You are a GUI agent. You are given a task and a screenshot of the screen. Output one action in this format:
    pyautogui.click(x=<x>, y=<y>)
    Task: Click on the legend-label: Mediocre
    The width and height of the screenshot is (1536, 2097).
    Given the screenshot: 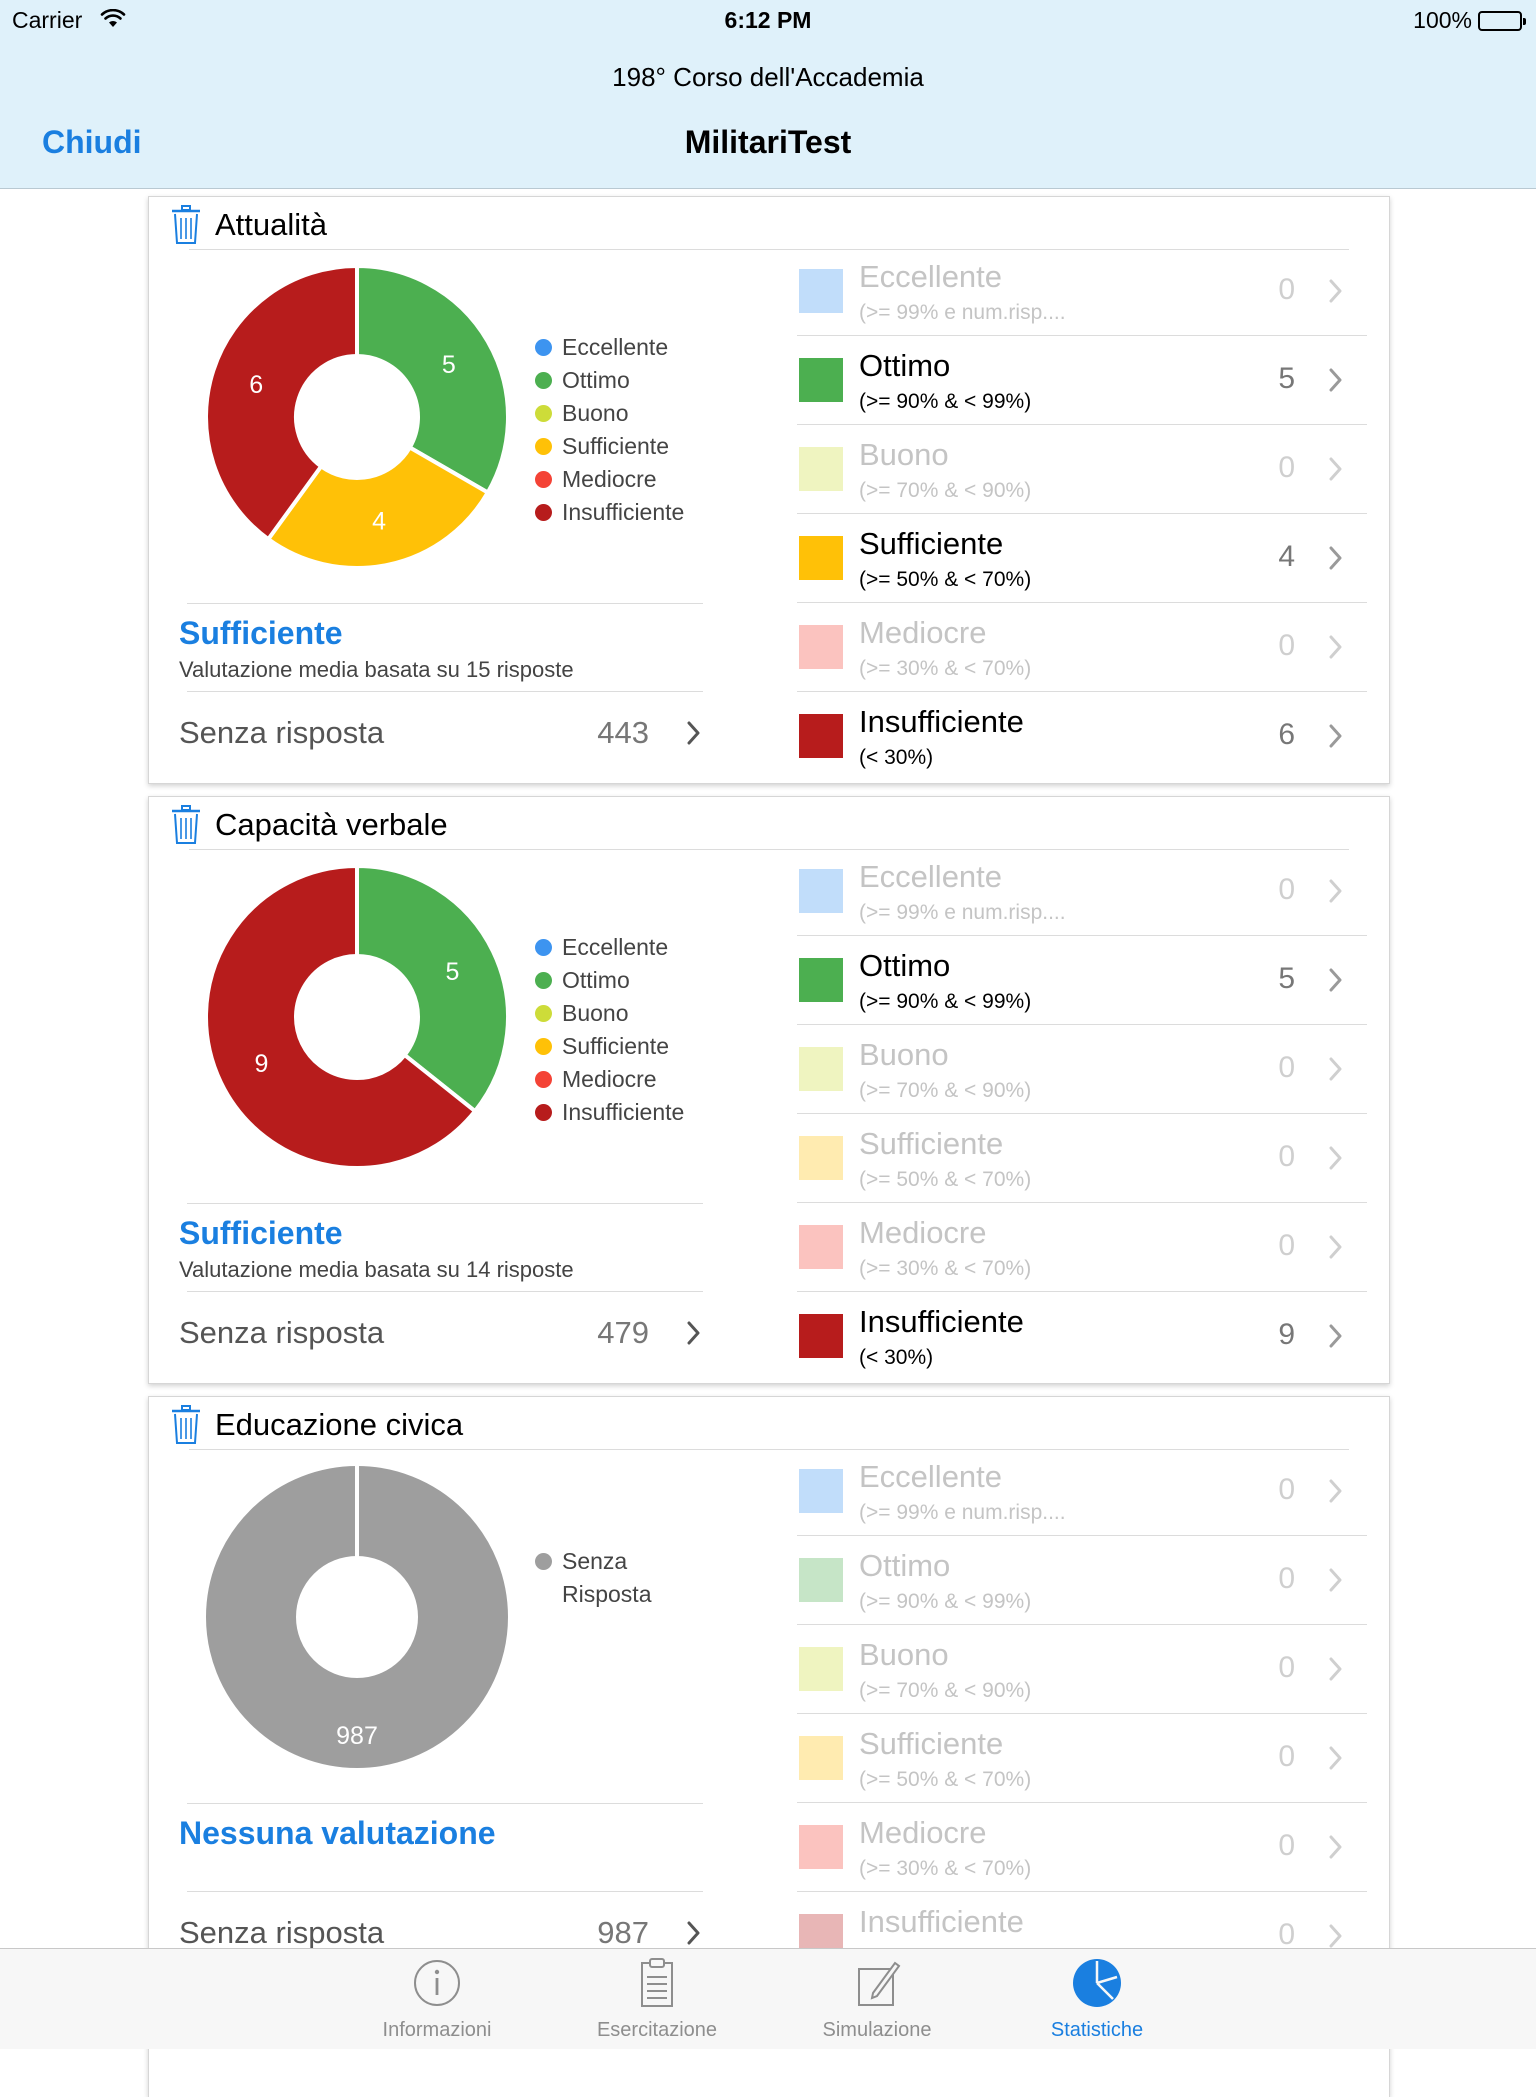 What is the action you would take?
    pyautogui.click(x=609, y=479)
    